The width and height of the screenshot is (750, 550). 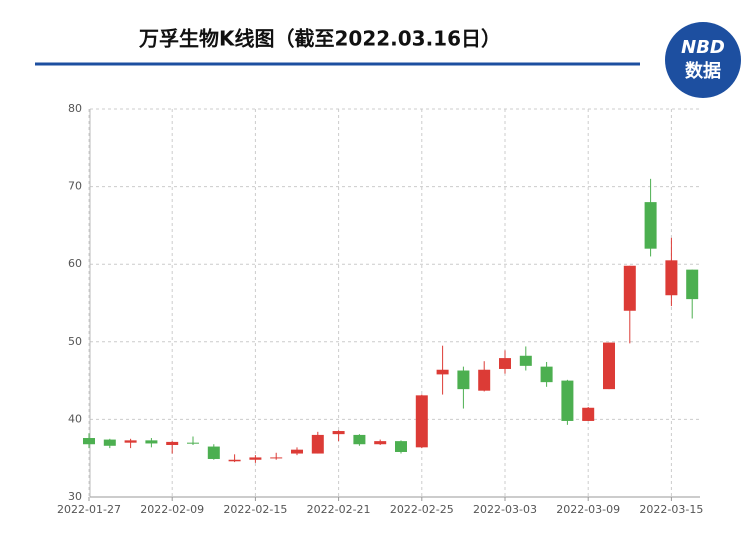 What do you see at coordinates (89, 509) in the screenshot?
I see `x-tick-label: 2022-01-27` at bounding box center [89, 509].